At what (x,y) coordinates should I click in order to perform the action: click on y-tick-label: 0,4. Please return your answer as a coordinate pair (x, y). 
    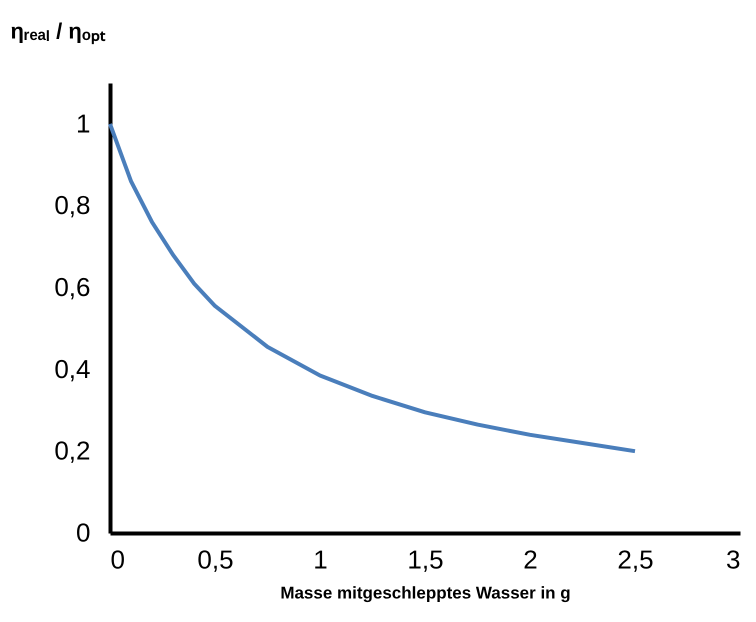
    Looking at the image, I should click on (72, 369).